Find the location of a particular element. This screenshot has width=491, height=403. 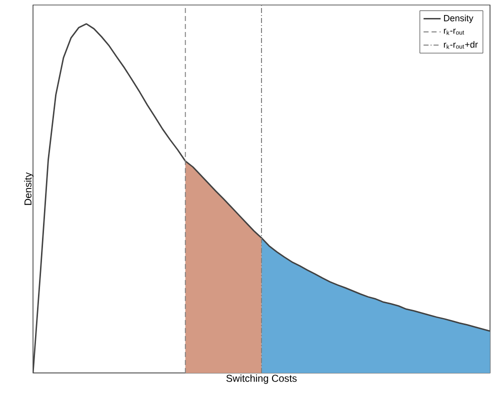

annotation: r$_{k}$-r$_{out}$+dr is located at coordinates (461, 45).